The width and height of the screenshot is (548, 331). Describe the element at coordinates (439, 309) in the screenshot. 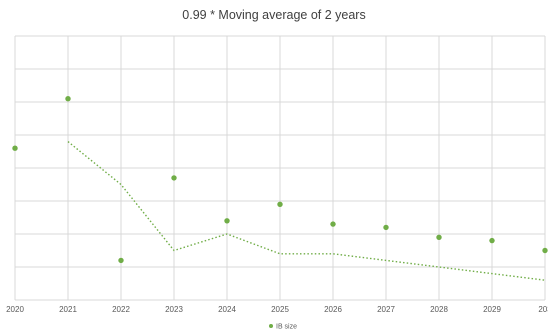

I see `x-tick-label: 2028` at that location.